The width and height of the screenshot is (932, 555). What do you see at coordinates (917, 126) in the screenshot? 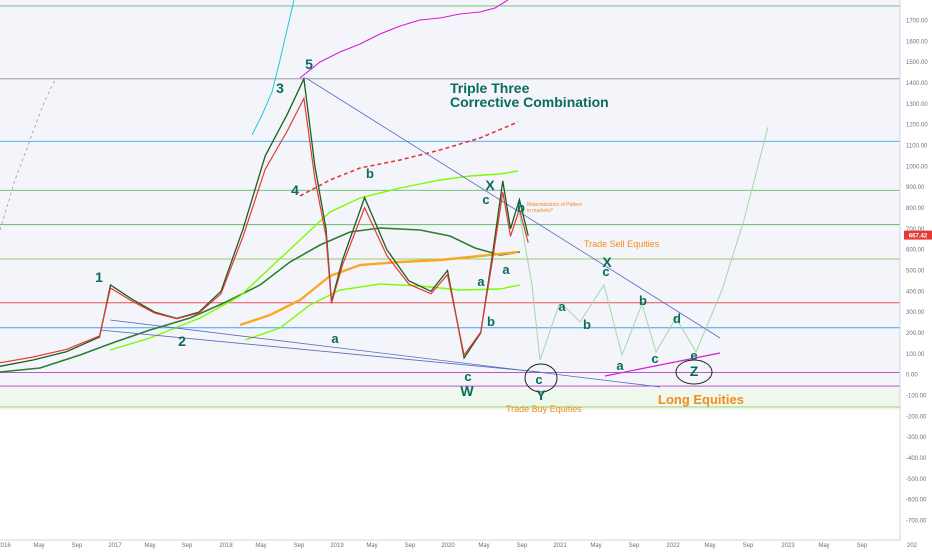
I see `y-tick-label: 1200.00` at bounding box center [917, 126].